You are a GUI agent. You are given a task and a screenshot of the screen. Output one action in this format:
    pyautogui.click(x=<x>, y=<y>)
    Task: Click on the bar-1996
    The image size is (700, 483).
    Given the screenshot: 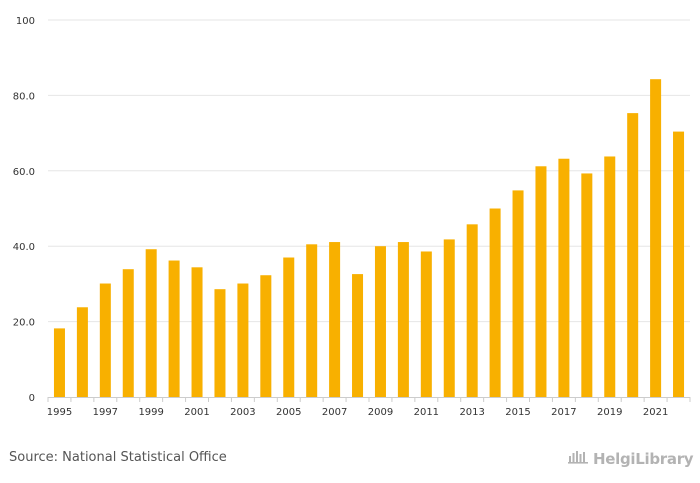 What is the action you would take?
    pyautogui.click(x=82, y=352)
    